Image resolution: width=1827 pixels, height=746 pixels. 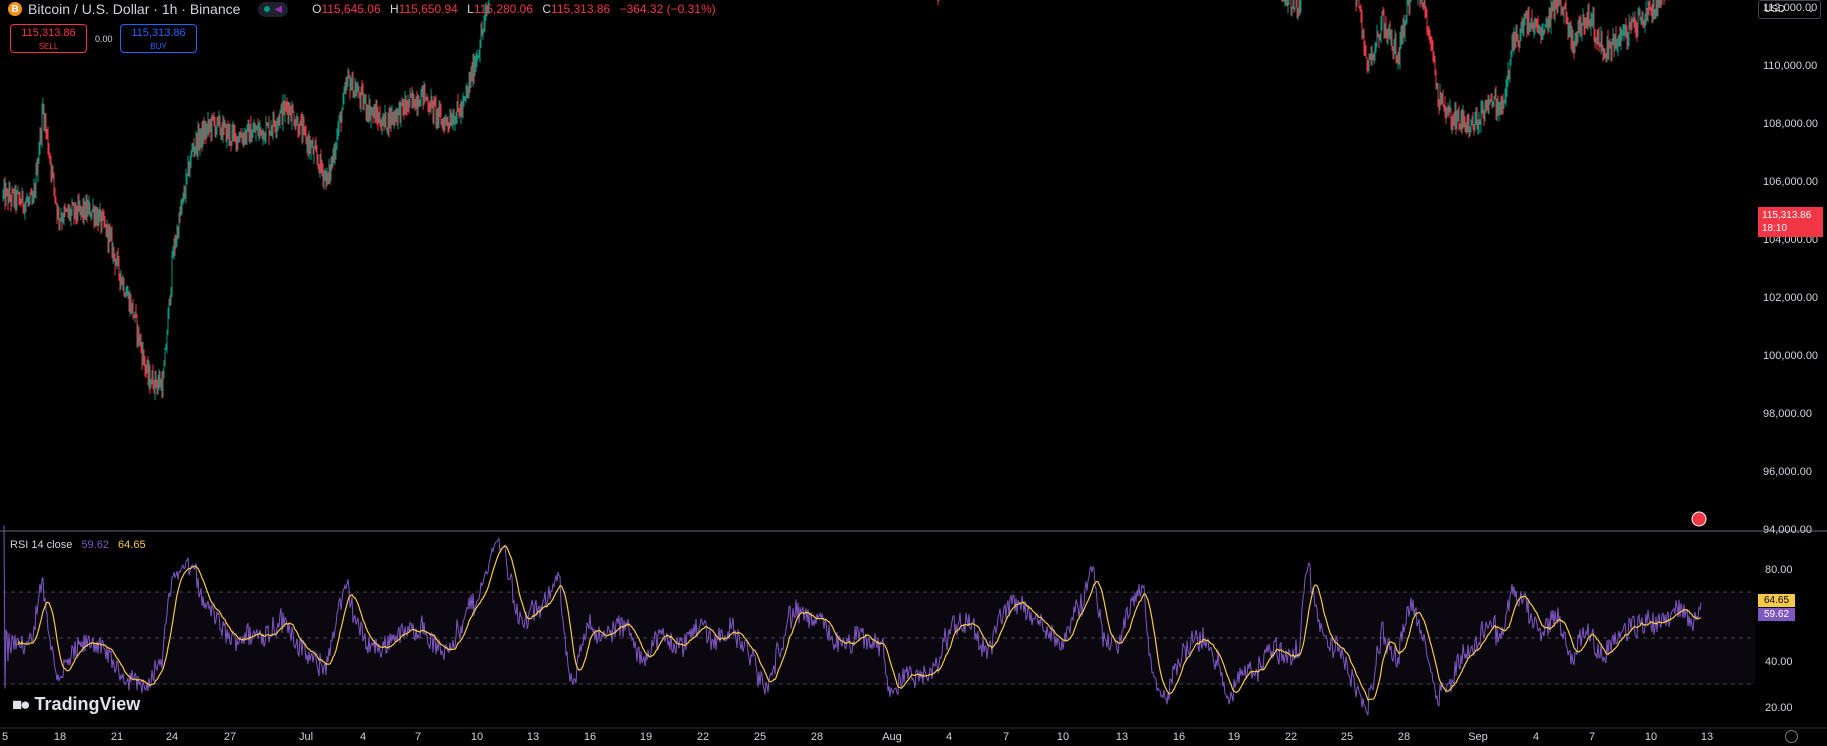 What do you see at coordinates (95, 545) in the screenshot?
I see `rsi-value: 59.62` at bounding box center [95, 545].